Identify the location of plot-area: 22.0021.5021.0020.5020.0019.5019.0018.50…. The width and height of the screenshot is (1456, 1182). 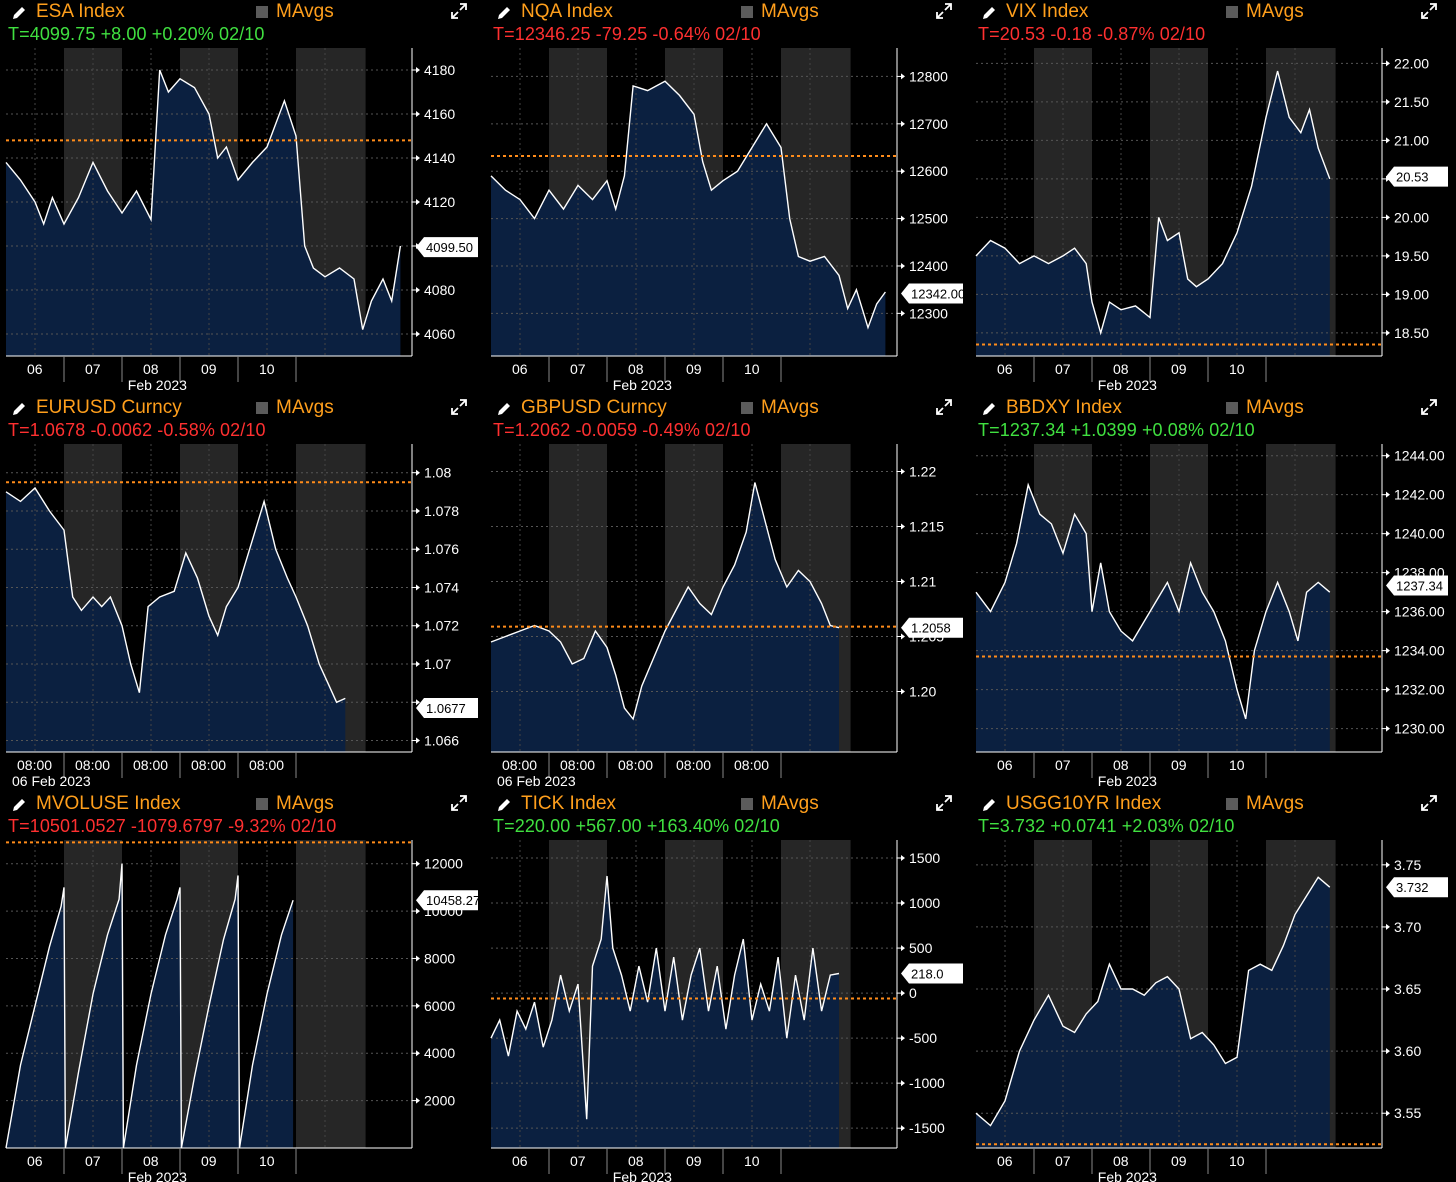
(1211, 219).